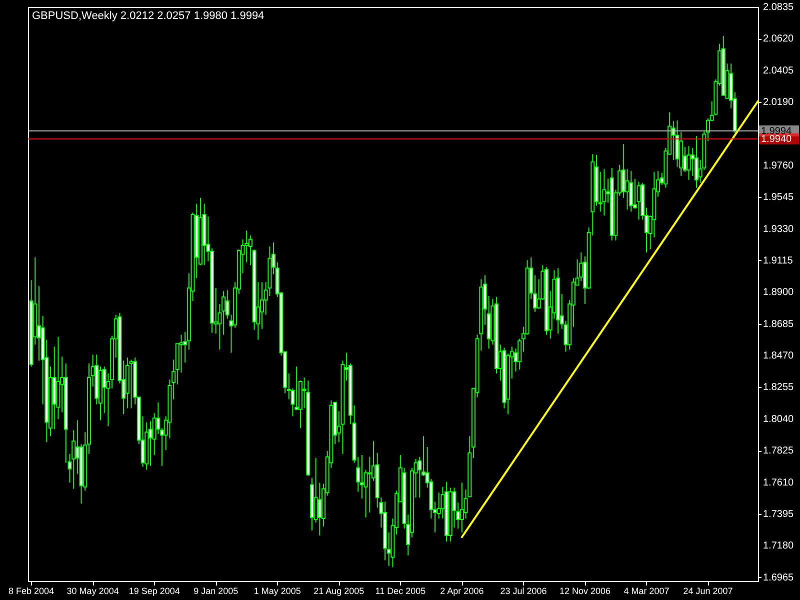 This screenshot has width=800, height=600. What do you see at coordinates (778, 419) in the screenshot?
I see `y-tick-label: 1.8040` at bounding box center [778, 419].